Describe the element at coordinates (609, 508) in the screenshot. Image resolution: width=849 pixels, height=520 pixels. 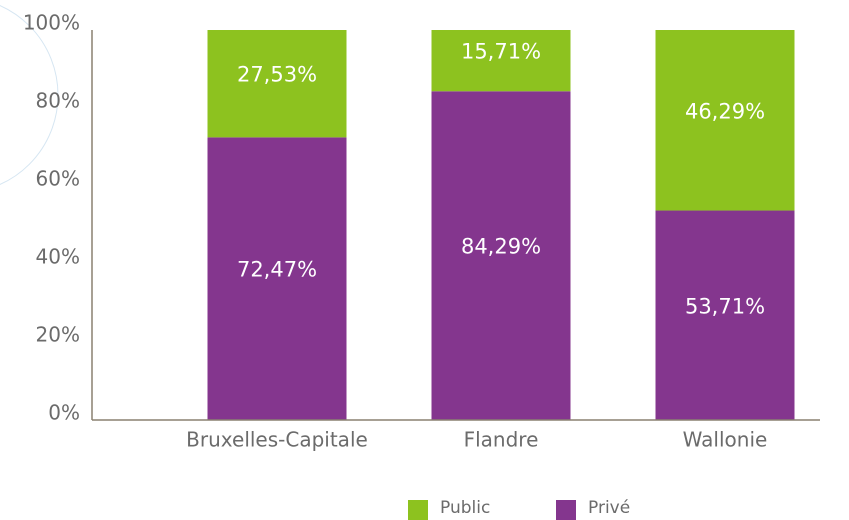
I see `legend-label: Privé` at that location.